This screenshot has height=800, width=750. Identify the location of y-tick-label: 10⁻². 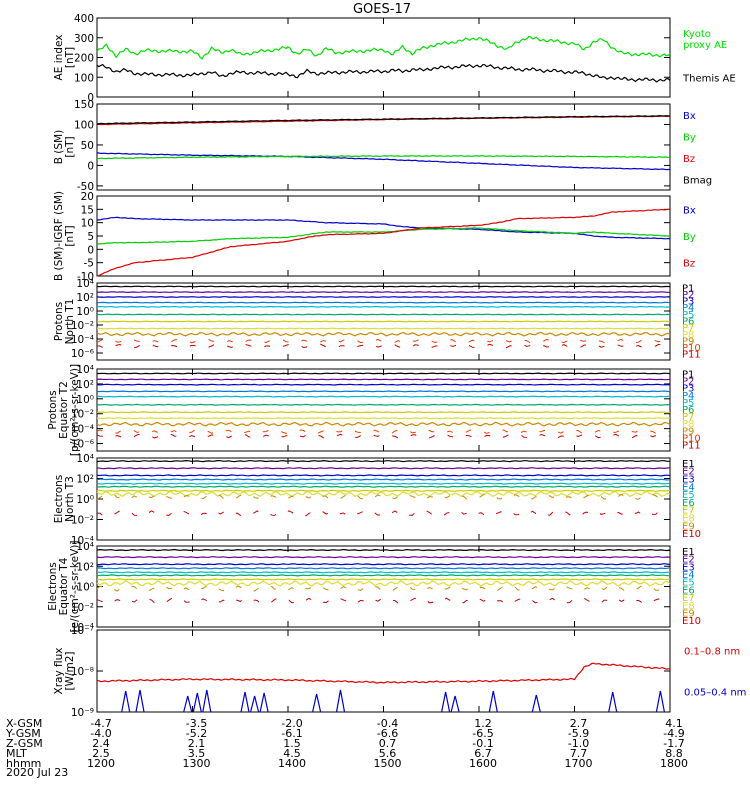
(82, 326).